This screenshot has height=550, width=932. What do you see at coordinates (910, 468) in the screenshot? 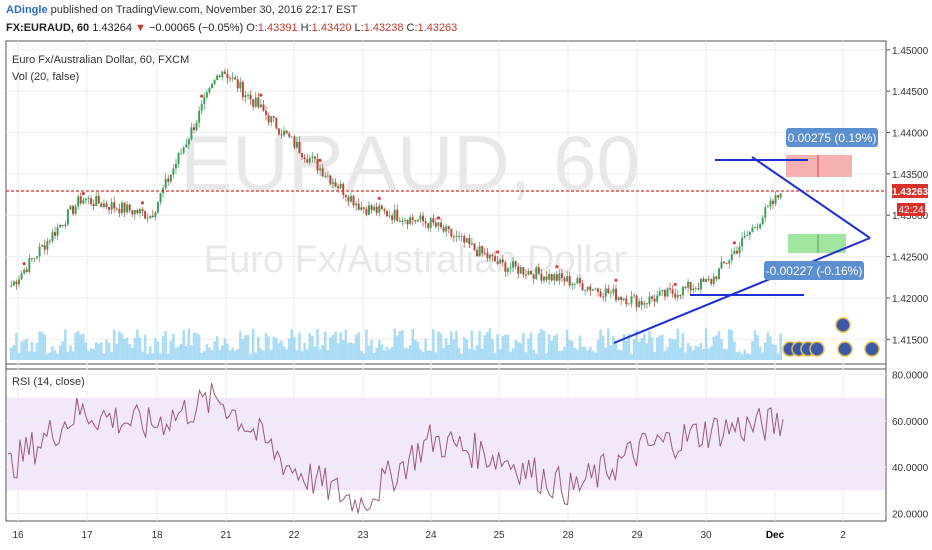
I see `rsi-tick-label: 40.0000` at bounding box center [910, 468].